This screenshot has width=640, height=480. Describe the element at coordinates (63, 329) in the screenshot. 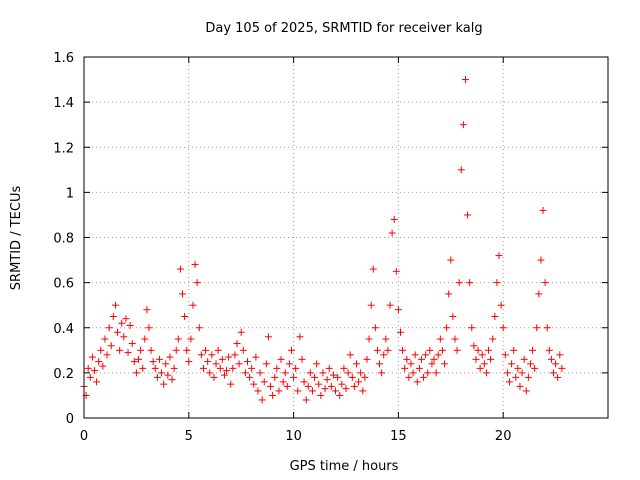

I see `y-tick-label: 0.4` at that location.